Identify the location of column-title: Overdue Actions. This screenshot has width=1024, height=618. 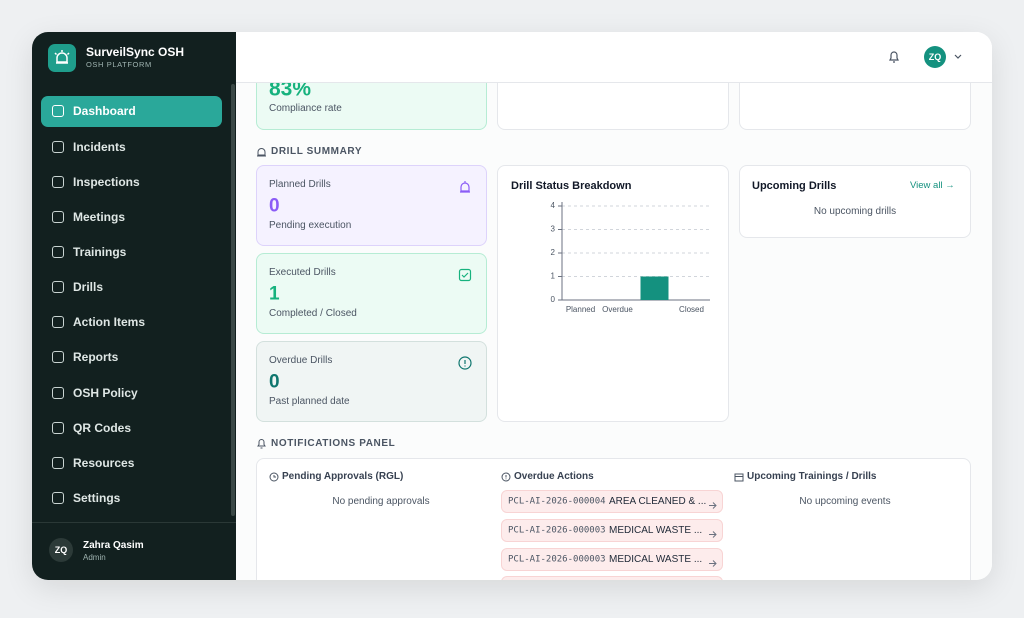
(554, 476).